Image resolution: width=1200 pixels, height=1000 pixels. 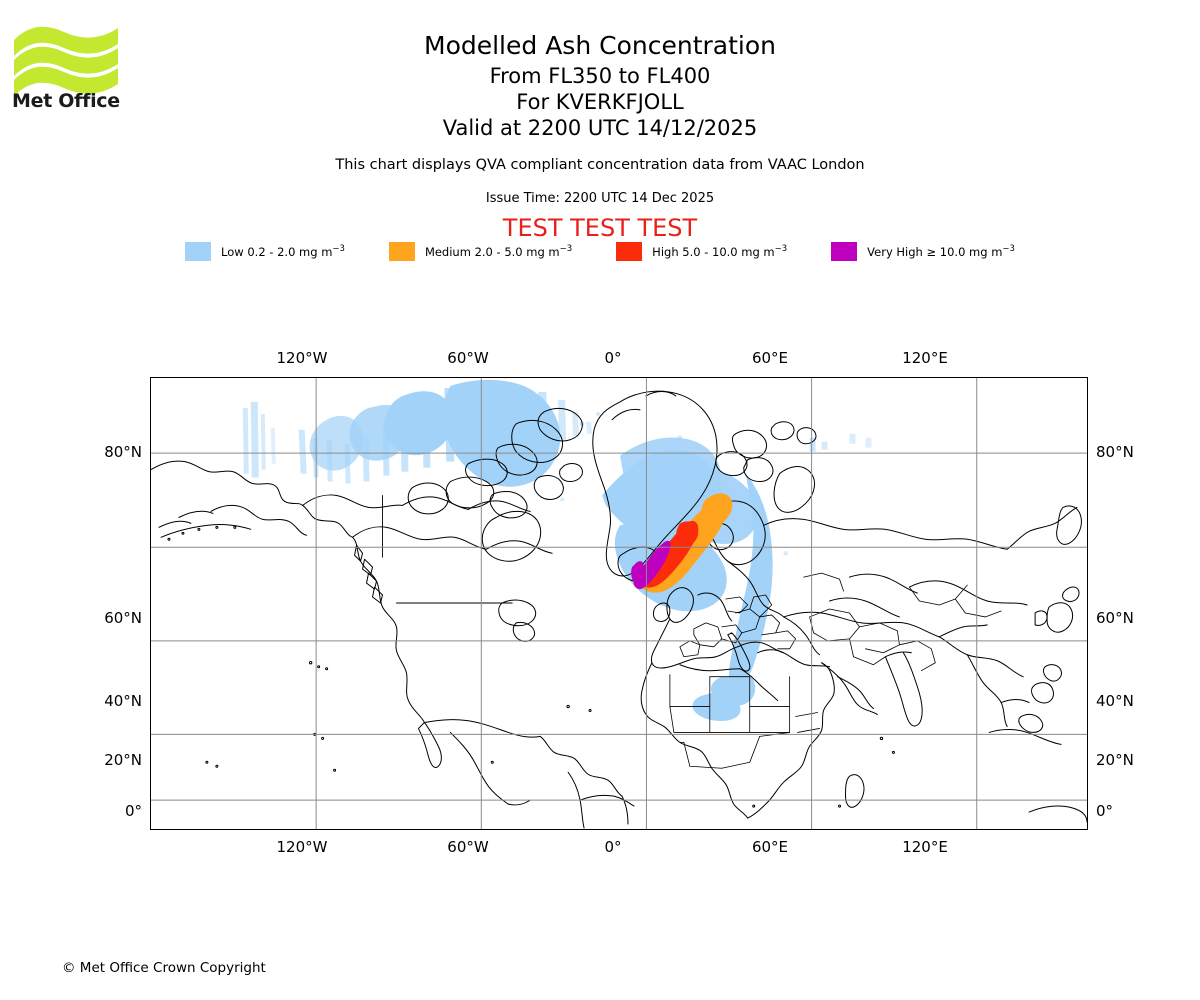 What do you see at coordinates (770, 847) in the screenshot?
I see `x-tick-bottom-60e: 60°E` at bounding box center [770, 847].